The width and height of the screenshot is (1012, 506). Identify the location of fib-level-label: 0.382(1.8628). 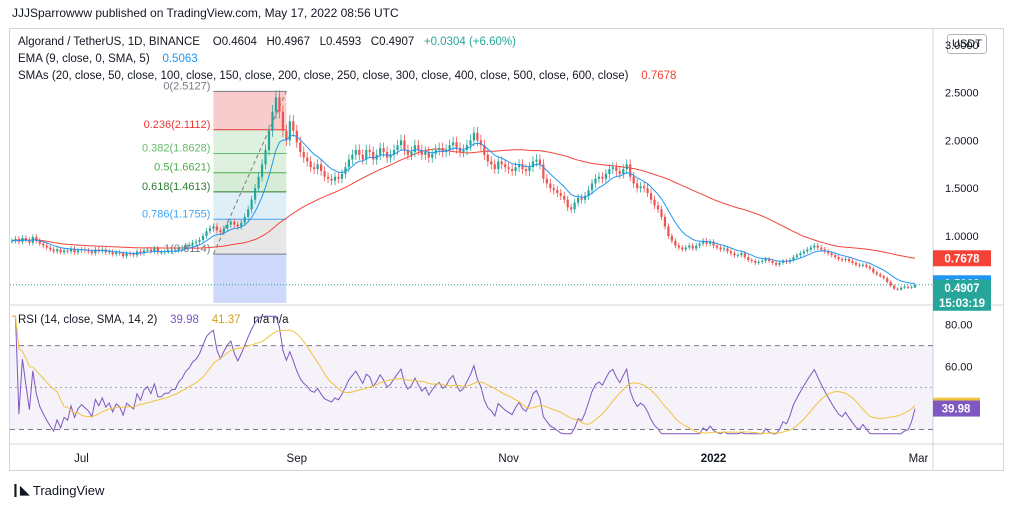
(176, 149).